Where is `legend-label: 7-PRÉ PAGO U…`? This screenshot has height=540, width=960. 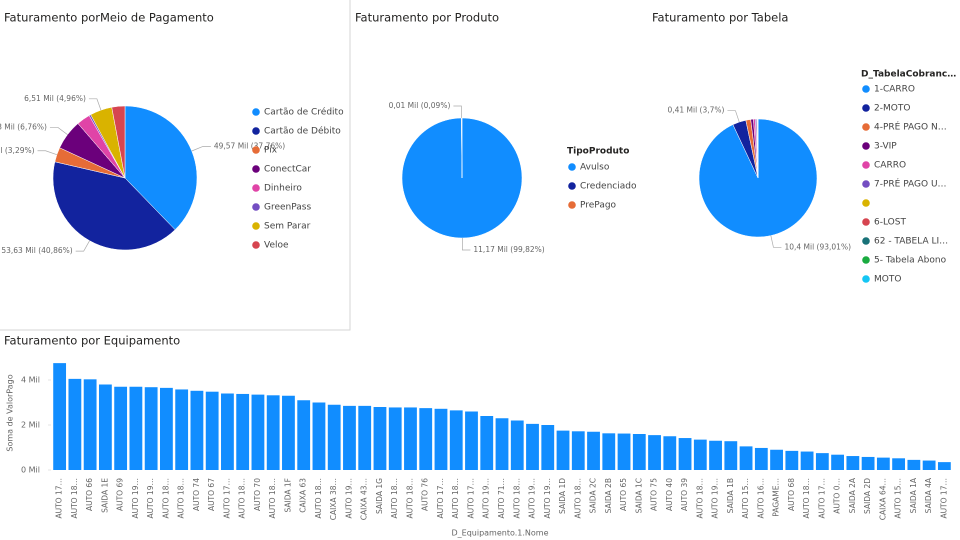 legend-label: 7-PRÉ PAGO U… is located at coordinates (910, 184).